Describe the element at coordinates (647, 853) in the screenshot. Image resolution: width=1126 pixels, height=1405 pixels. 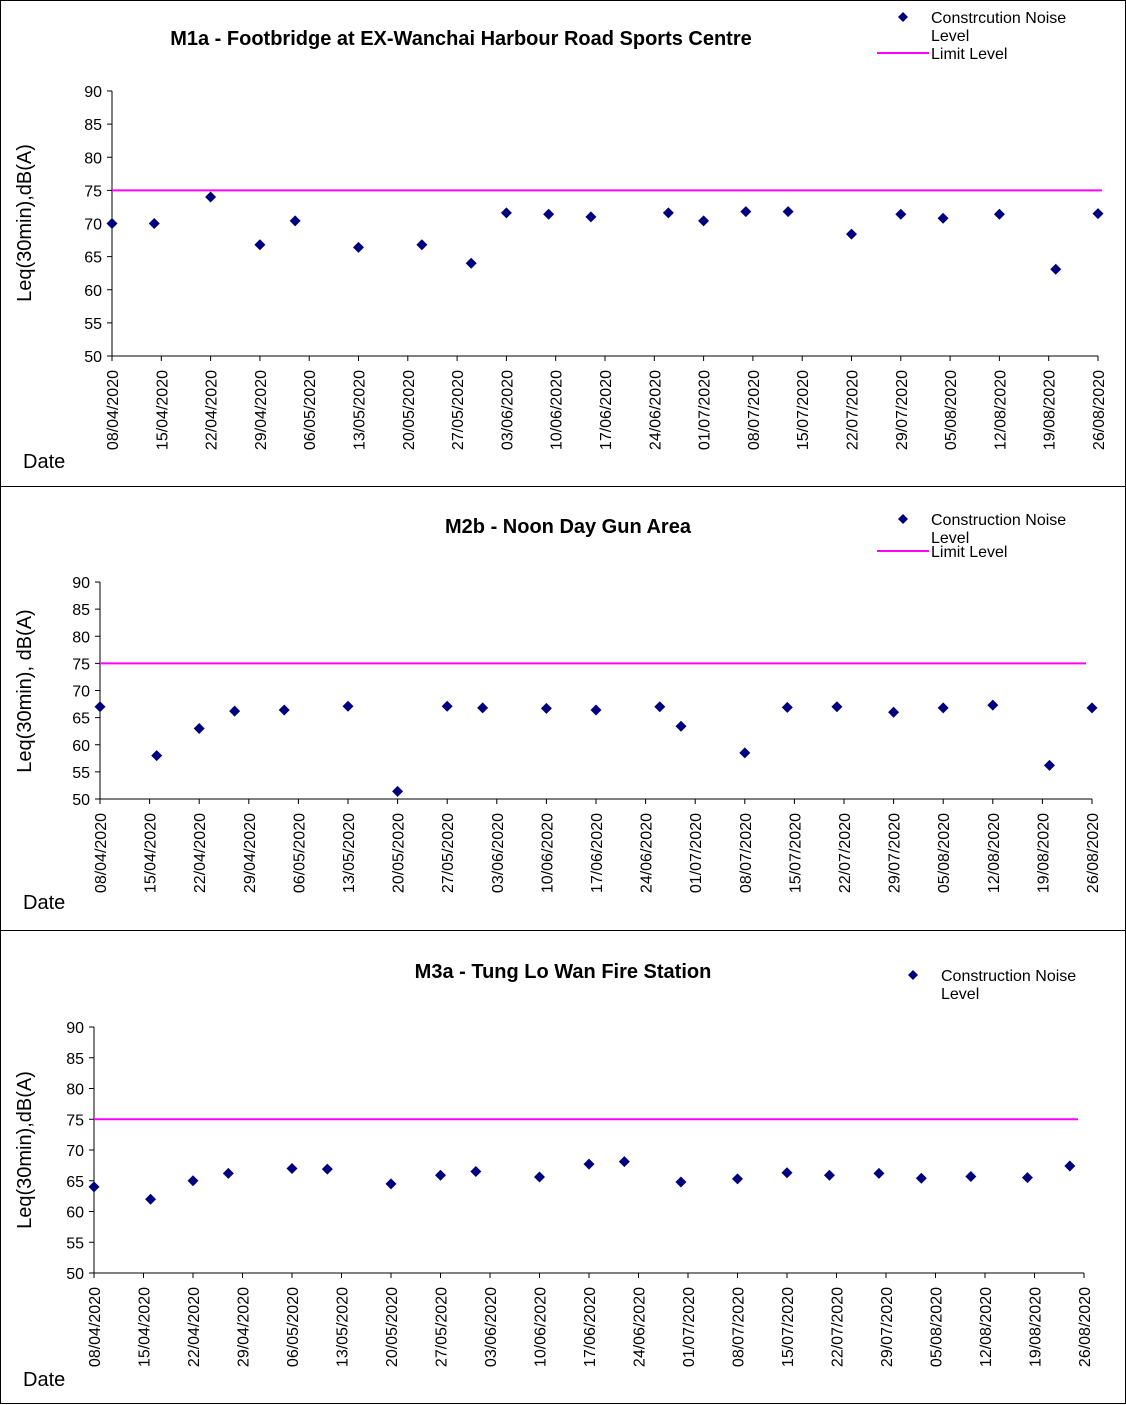
I see `x-tick-label: 24/06/2020` at that location.